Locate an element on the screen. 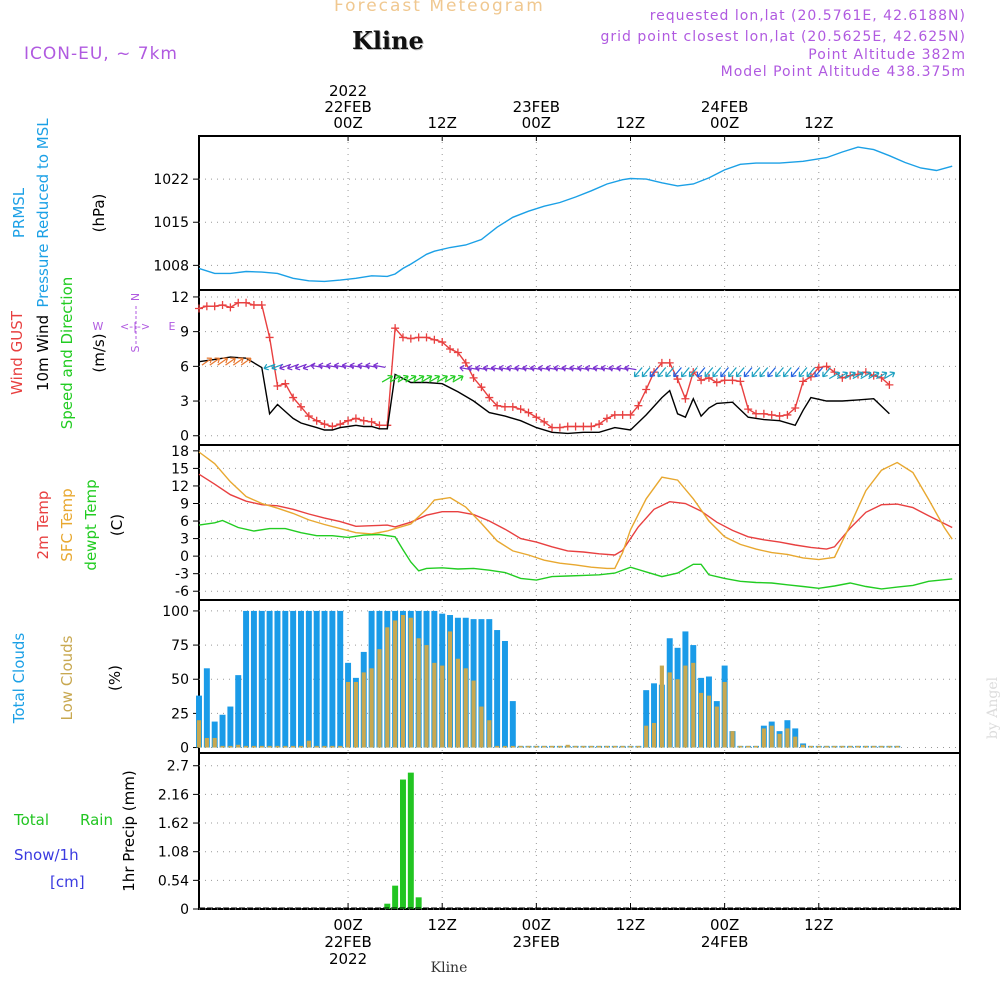  top-time-label: 12Z is located at coordinates (818, 123).